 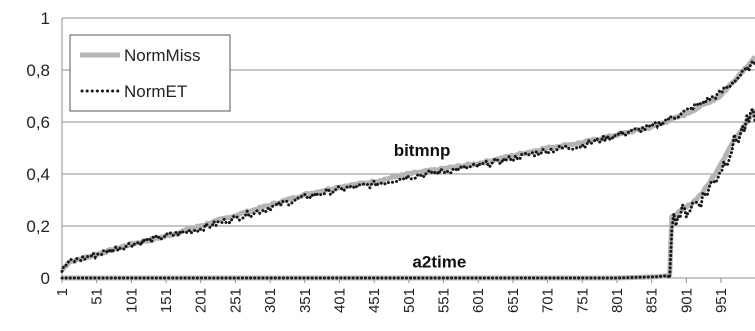 I want to click on y-tick-label: 0,8, so click(x=38, y=70).